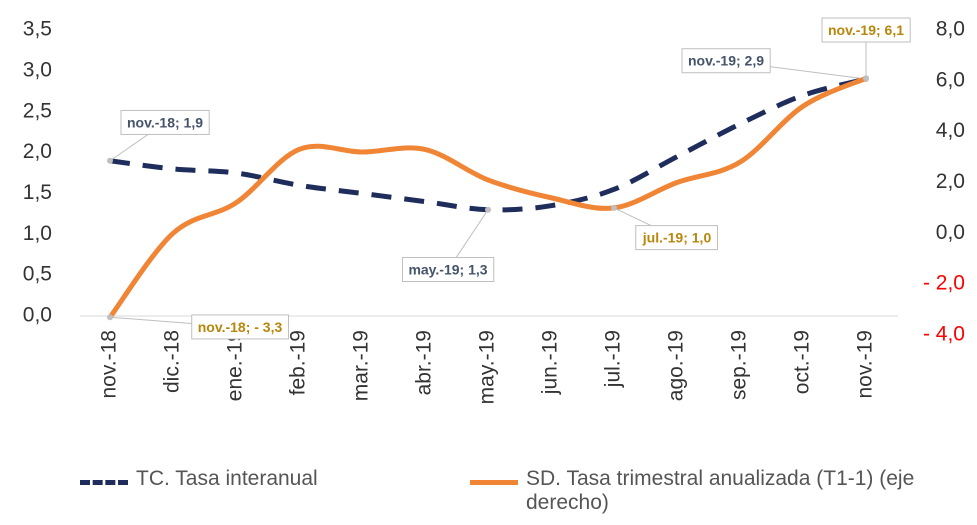 Image resolution: width=977 pixels, height=525 pixels. I want to click on x-tick-label: mar.-19, so click(361, 365).